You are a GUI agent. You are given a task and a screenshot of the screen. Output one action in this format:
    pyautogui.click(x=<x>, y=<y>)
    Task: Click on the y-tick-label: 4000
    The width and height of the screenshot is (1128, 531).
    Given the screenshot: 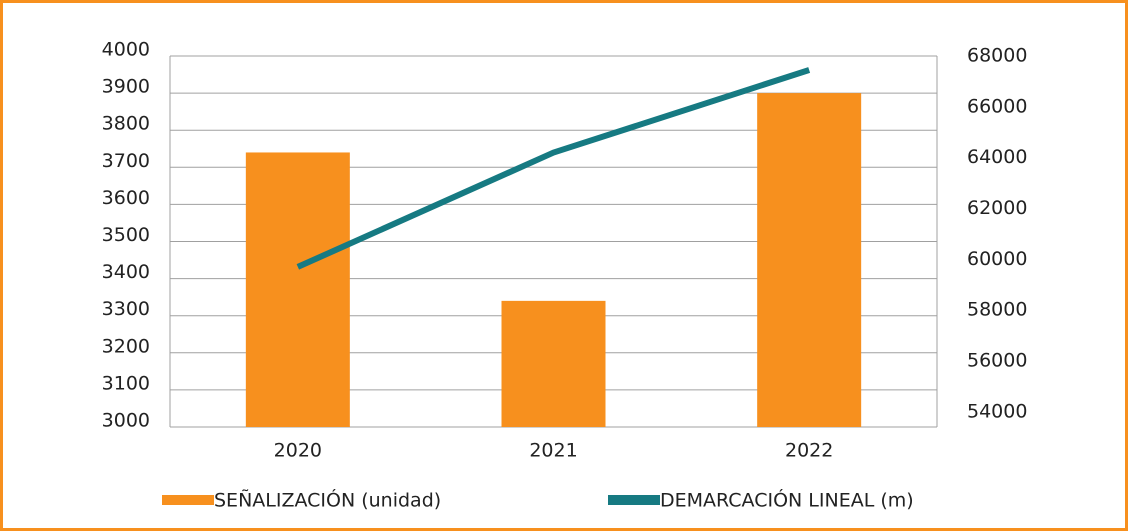 What is the action you would take?
    pyautogui.click(x=126, y=50)
    